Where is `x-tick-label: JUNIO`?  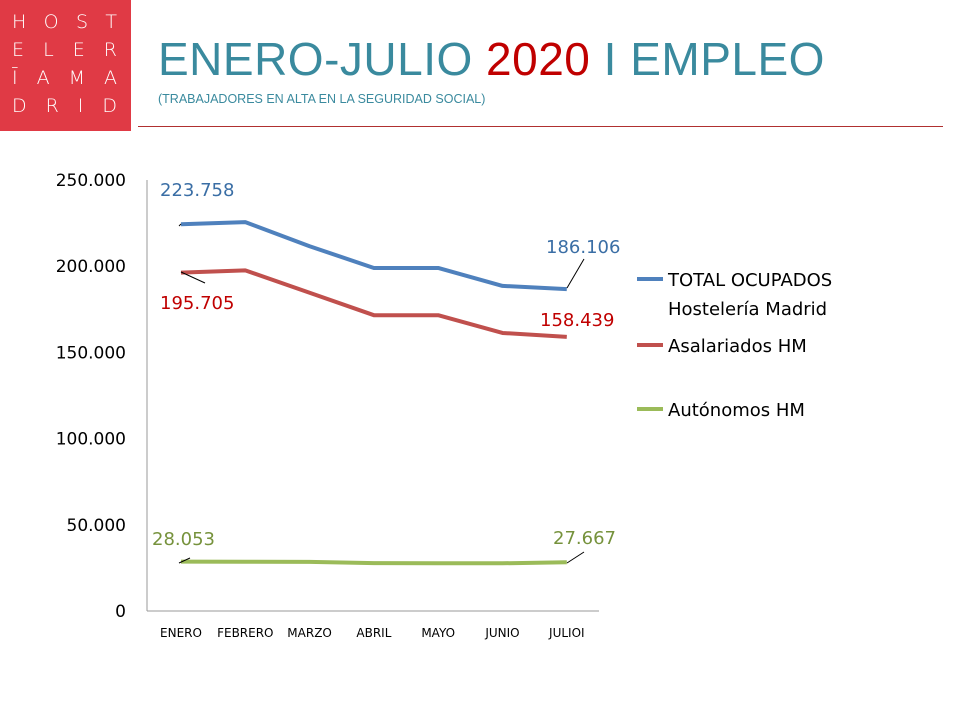 x-tick-label: JUNIO is located at coordinates (501, 633).